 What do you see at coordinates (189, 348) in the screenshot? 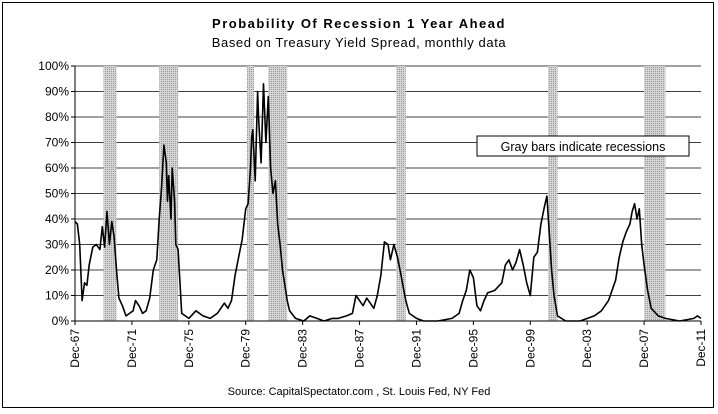
I see `x-tick-label: Dec-75` at bounding box center [189, 348].